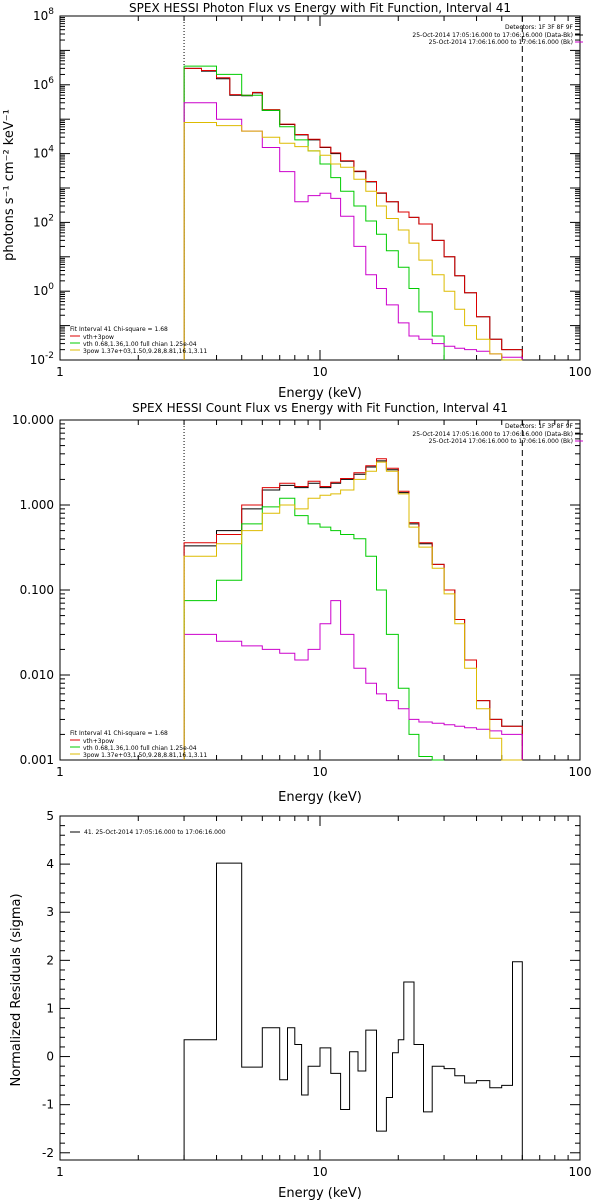 The height and width of the screenshot is (1200, 600). What do you see at coordinates (119, 733) in the screenshot?
I see `count-flux-fit-summary: Fit Interval 41 Chi-square = 1.68` at bounding box center [119, 733].